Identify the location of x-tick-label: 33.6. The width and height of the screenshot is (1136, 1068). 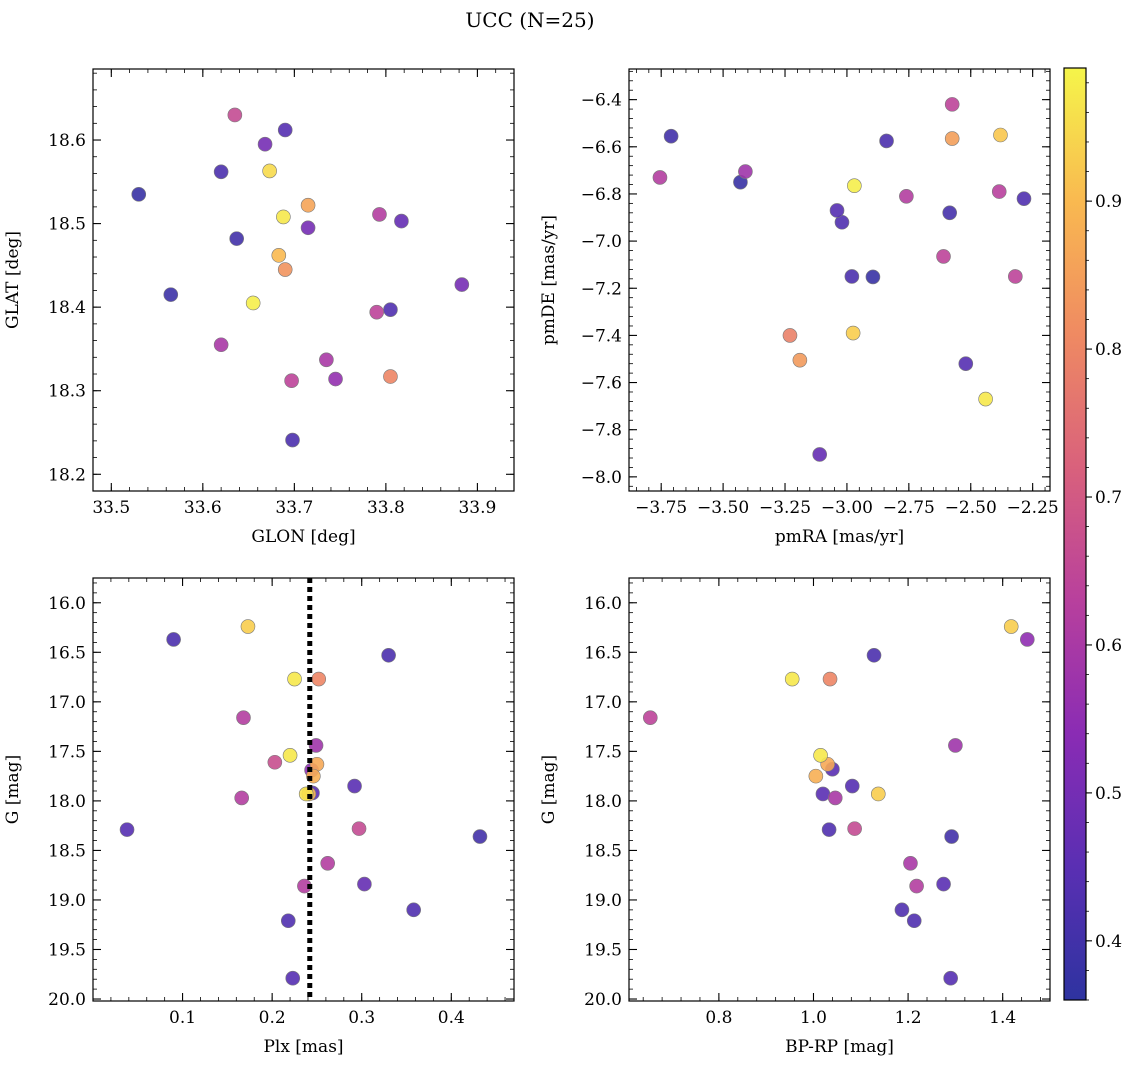
(203, 508).